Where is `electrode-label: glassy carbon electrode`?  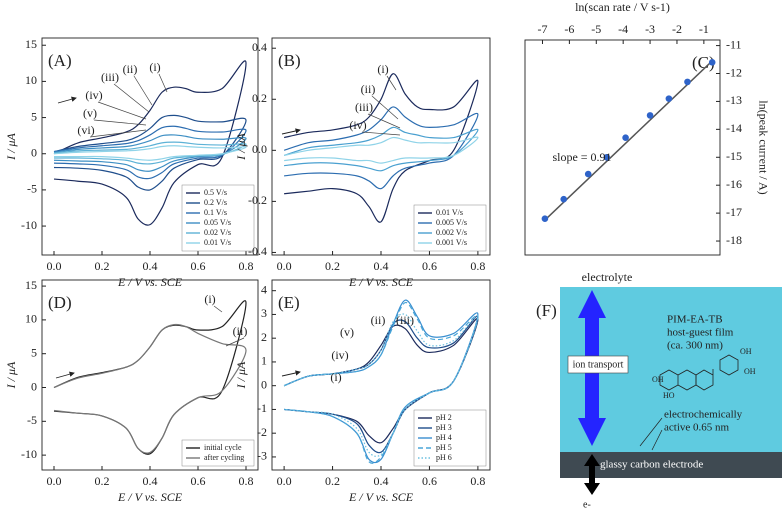
electrode-label: glassy carbon electrode is located at coordinates (651, 465).